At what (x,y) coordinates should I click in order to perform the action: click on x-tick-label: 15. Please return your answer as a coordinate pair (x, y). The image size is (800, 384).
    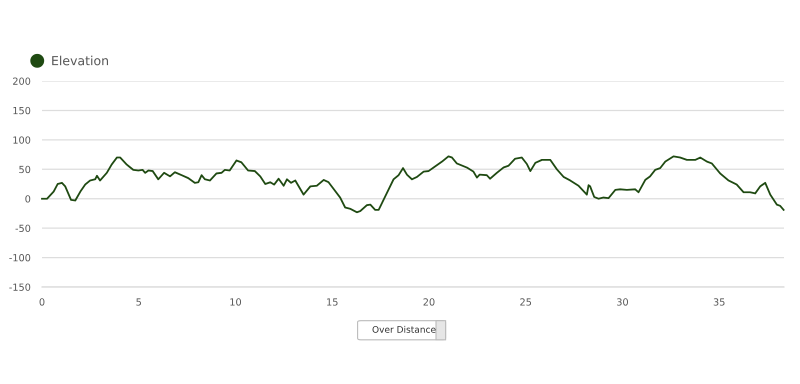
    Looking at the image, I should click on (332, 302).